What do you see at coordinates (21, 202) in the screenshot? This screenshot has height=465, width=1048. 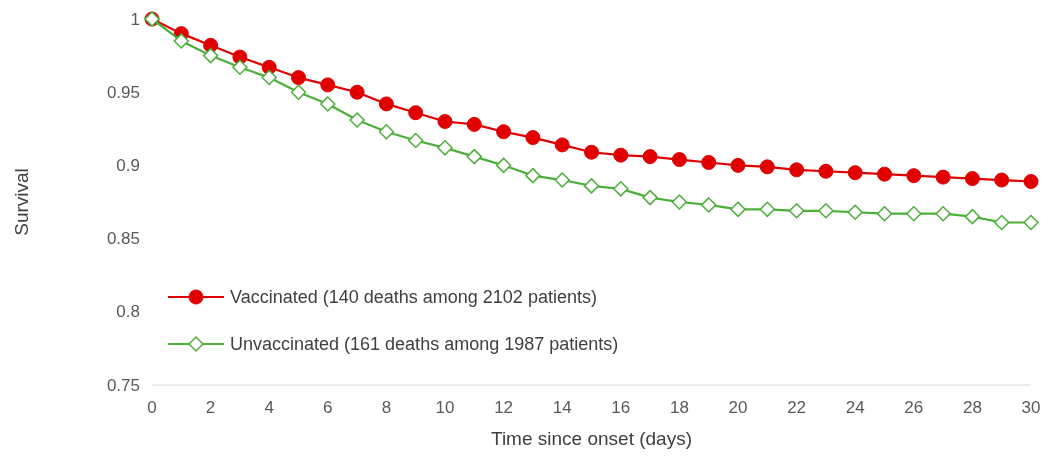 I see `y-axis-title: Survival` at bounding box center [21, 202].